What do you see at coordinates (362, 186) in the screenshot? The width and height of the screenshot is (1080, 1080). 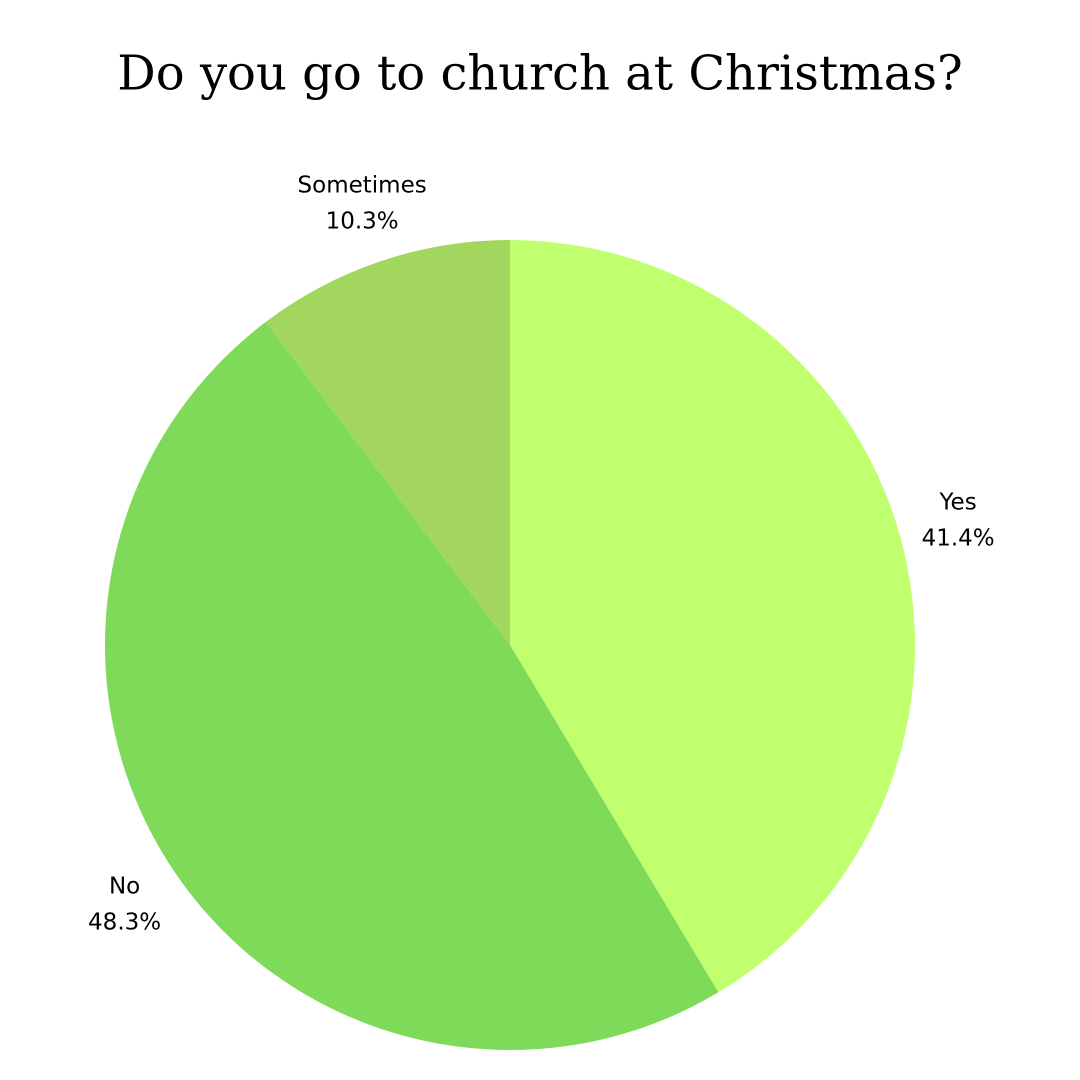 I see `slice-label: Sometimes` at bounding box center [362, 186].